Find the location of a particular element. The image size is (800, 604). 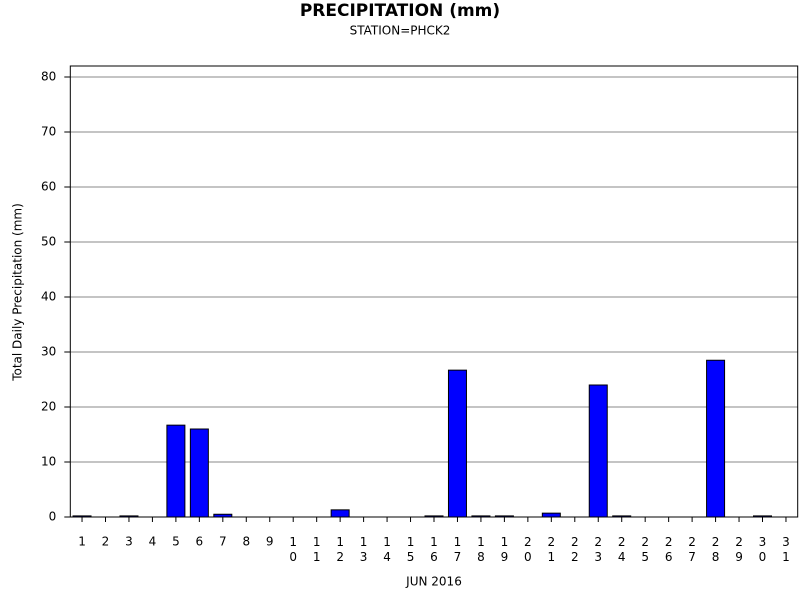

chart-title: PRECIPITATION (mm) is located at coordinates (400, 11).